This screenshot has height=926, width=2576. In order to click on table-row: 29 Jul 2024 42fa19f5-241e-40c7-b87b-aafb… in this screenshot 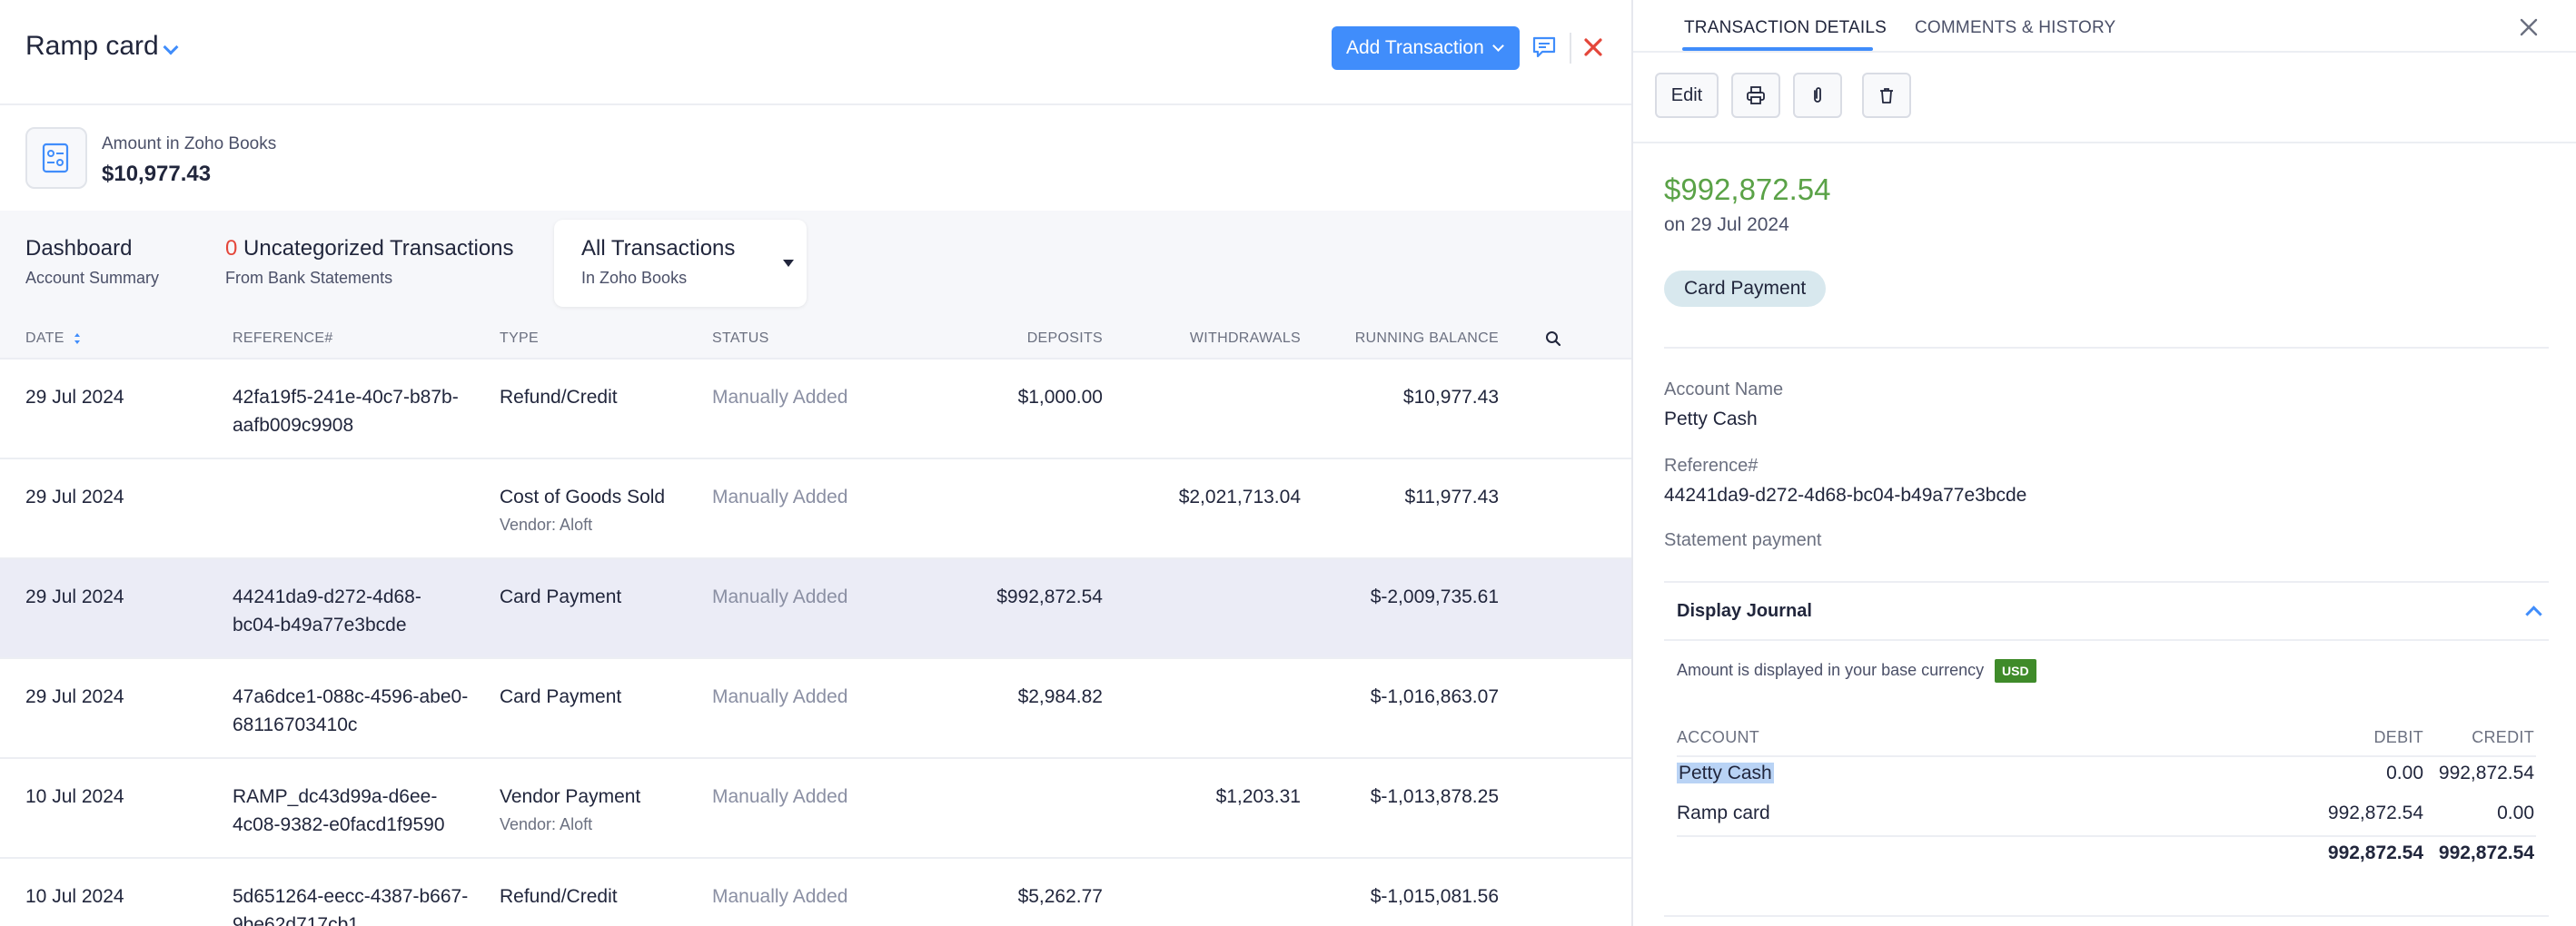, I will do `click(815, 409)`.